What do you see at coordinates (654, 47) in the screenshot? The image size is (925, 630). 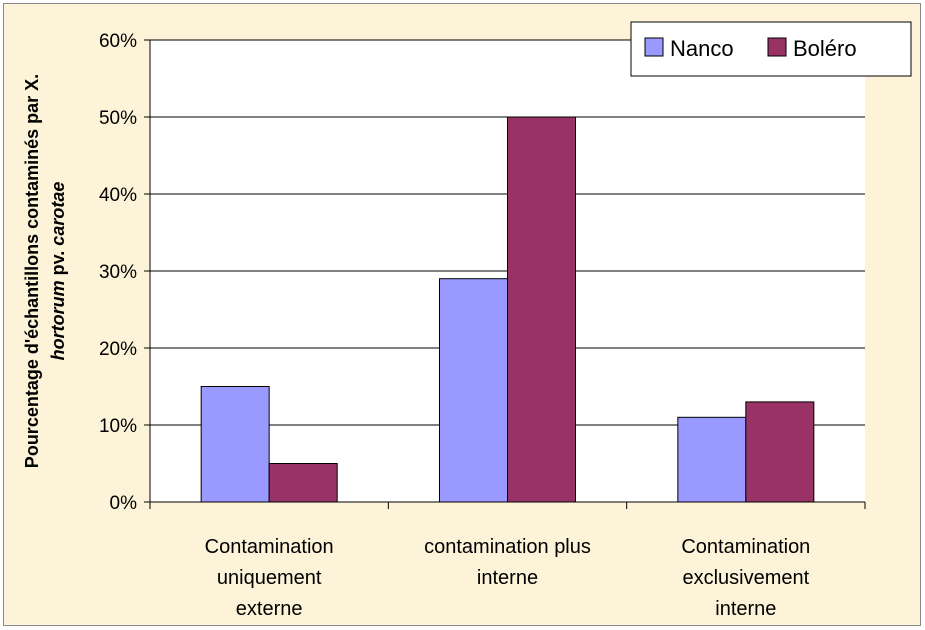 I see `legend-swatch-nanco` at bounding box center [654, 47].